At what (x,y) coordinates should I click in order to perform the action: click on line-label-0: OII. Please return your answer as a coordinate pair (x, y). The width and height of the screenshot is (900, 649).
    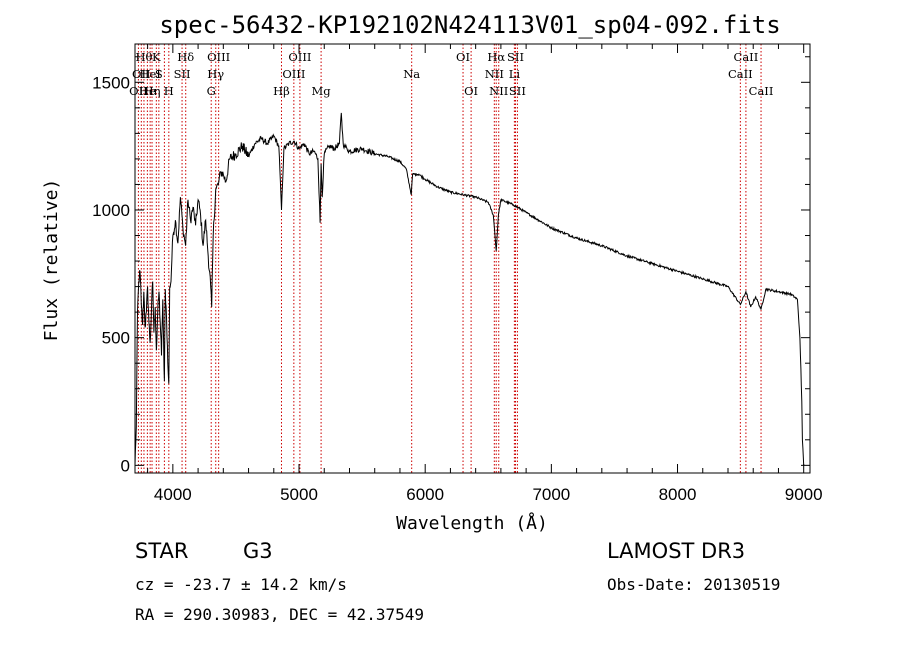
    Looking at the image, I should click on (138, 91).